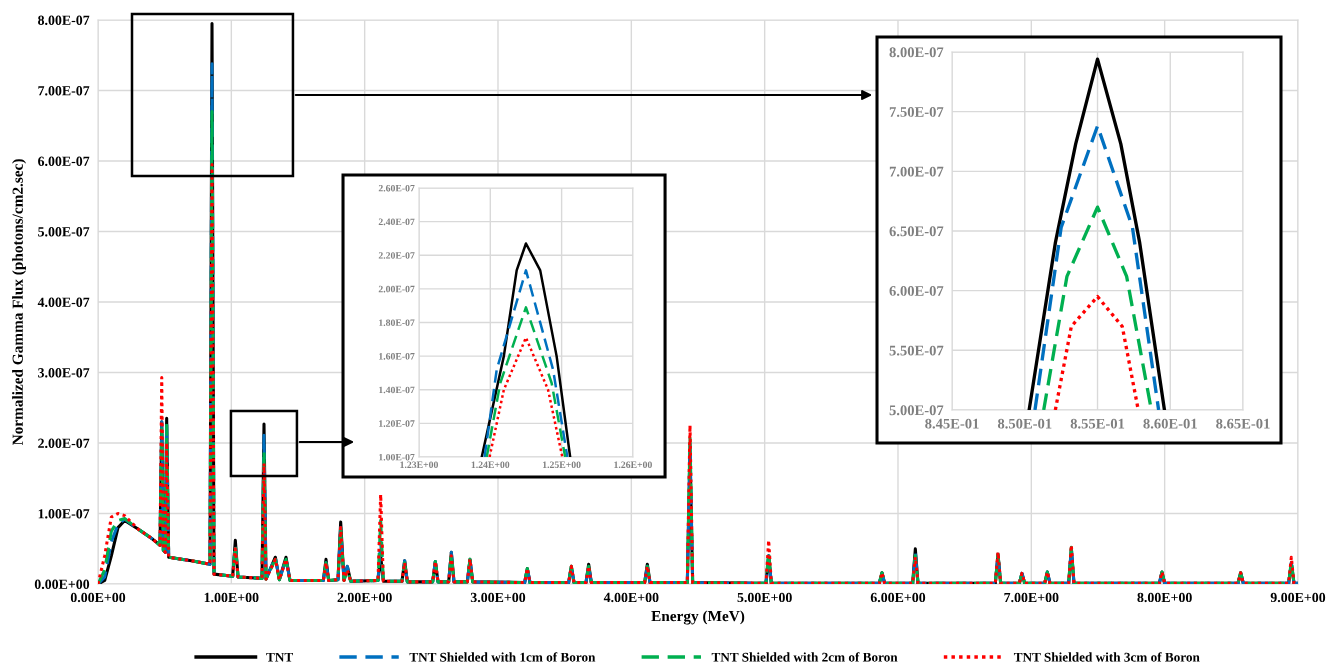  I want to click on x-tick-label: 1.24E+00, so click(490, 465).